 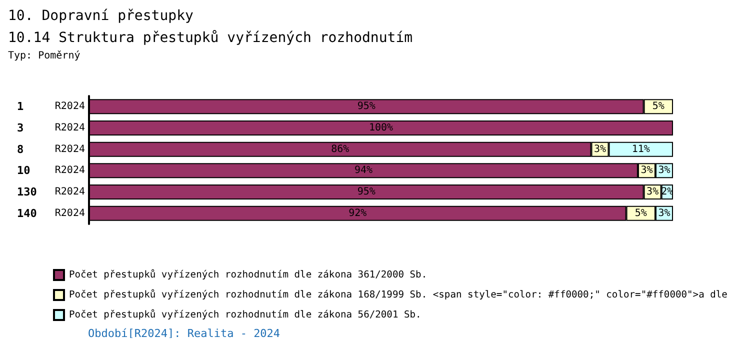 What do you see at coordinates (210, 38) in the screenshot?
I see `chart-subtitle: 10.14 Struktura přestupků vyřízených rozhodnutím` at bounding box center [210, 38].